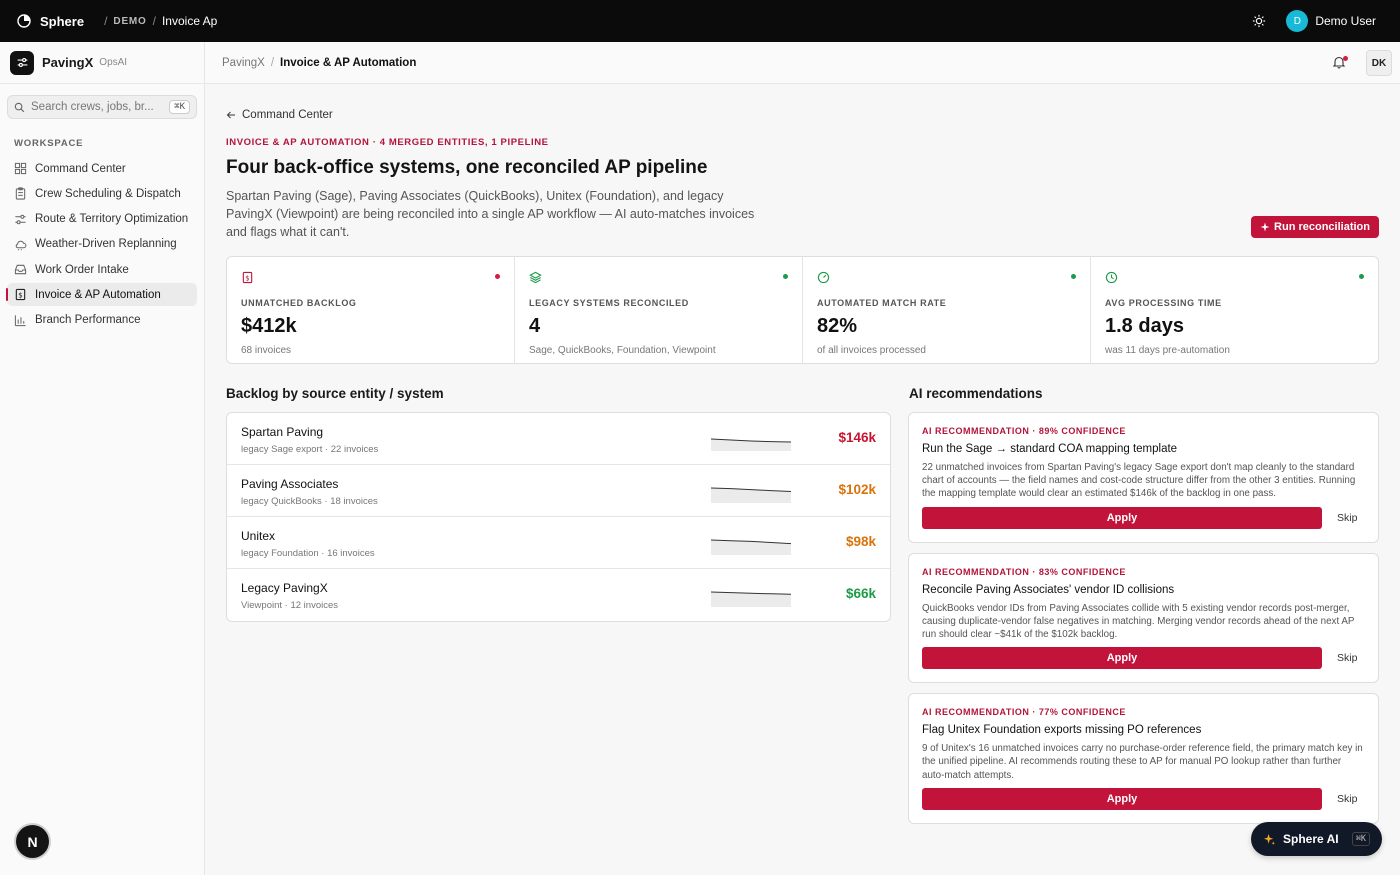 This screenshot has width=1400, height=875. Describe the element at coordinates (289, 605) in the screenshot. I see `entity-subtext: Viewpoint · 12 invoices` at that location.